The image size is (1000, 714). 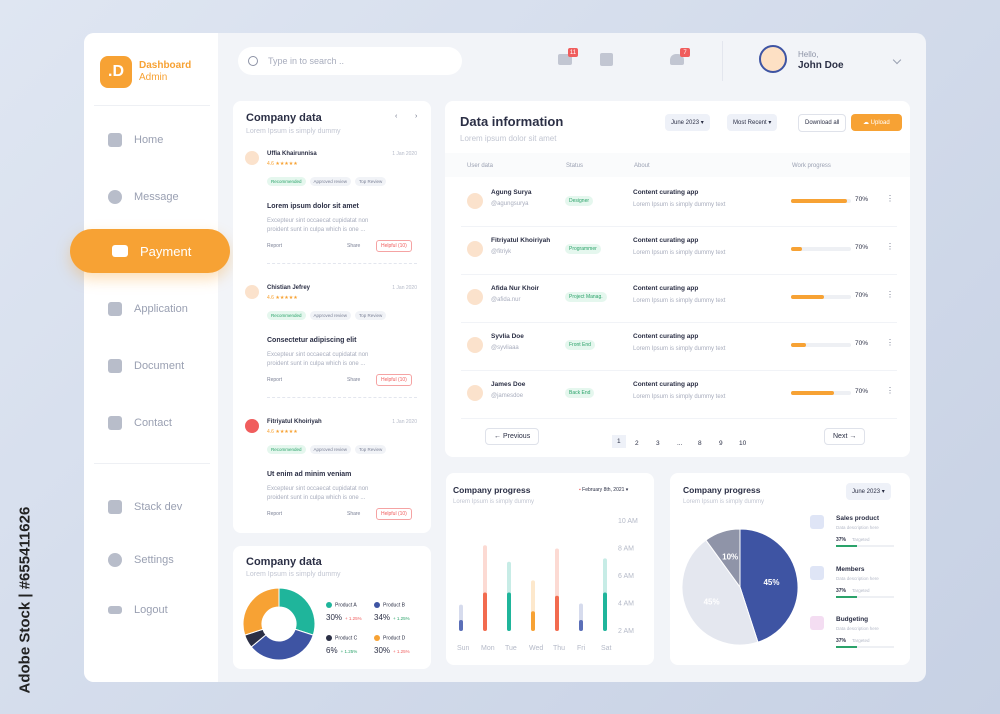 What do you see at coordinates (141, 560) in the screenshot?
I see `sidebar-item-settings: Settings` at bounding box center [141, 560].